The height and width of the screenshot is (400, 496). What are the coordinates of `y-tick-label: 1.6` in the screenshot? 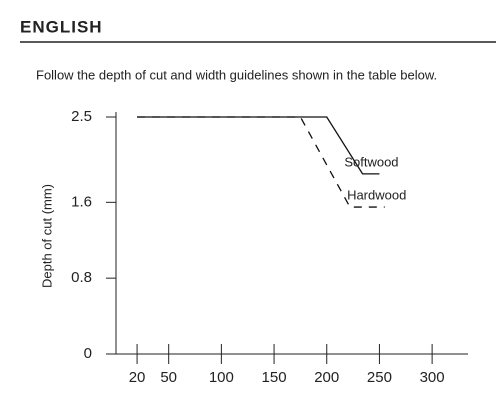 It's located at (81, 201).